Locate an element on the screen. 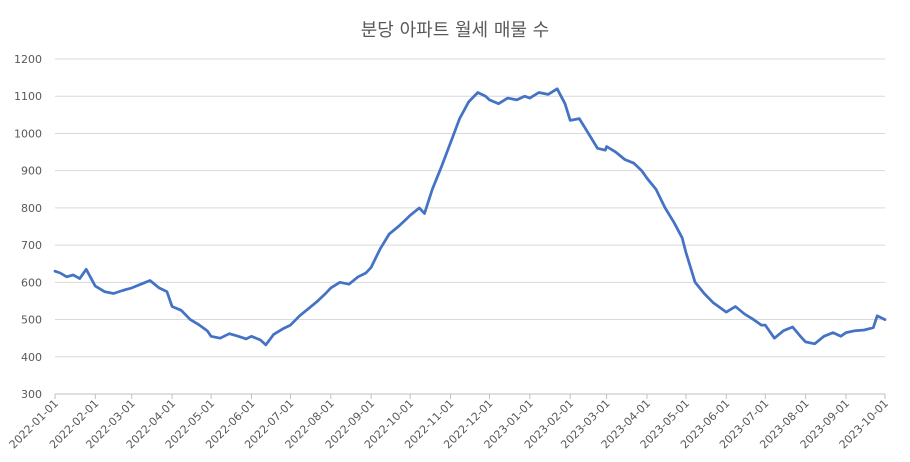 The height and width of the screenshot is (462, 910). y-tick-label: 800 is located at coordinates (31, 208).